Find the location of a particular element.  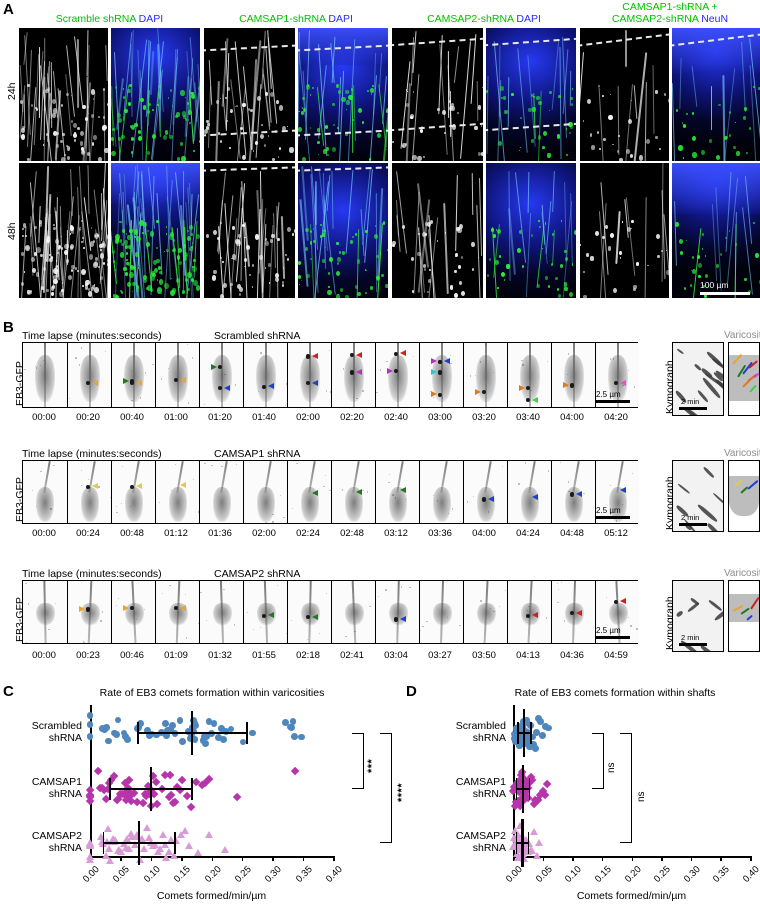

eb3-comet-punctum is located at coordinates (440, 361).